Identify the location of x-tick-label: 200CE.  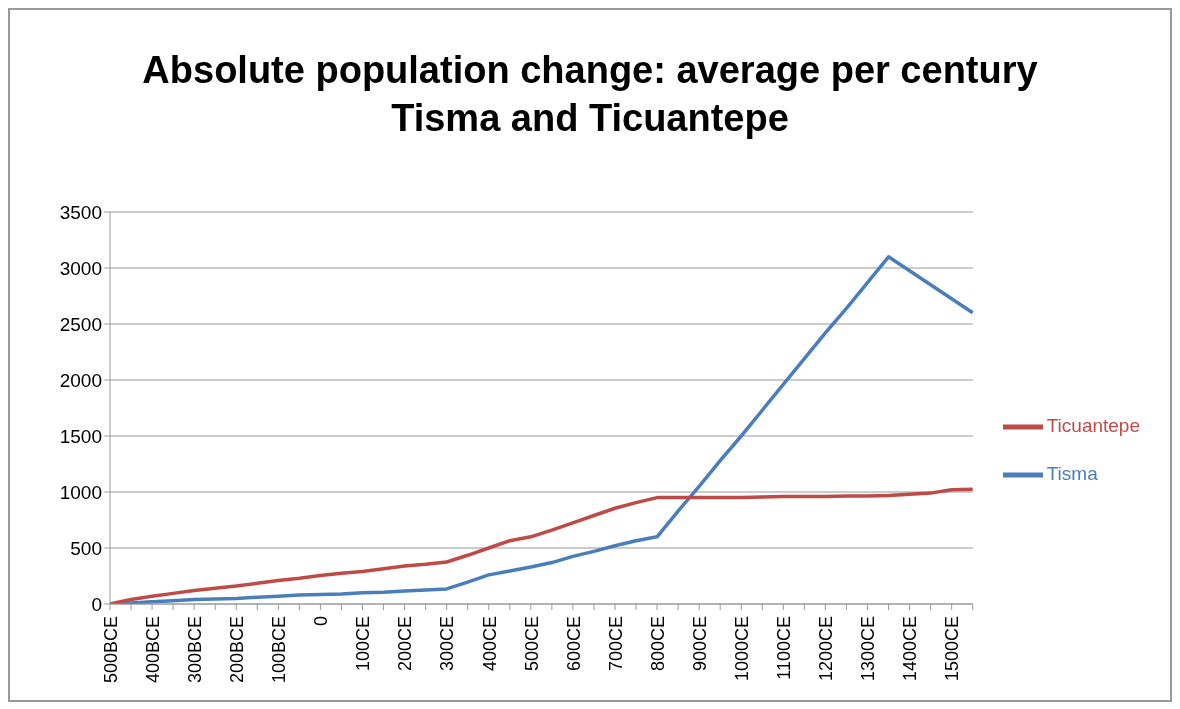
(405, 644).